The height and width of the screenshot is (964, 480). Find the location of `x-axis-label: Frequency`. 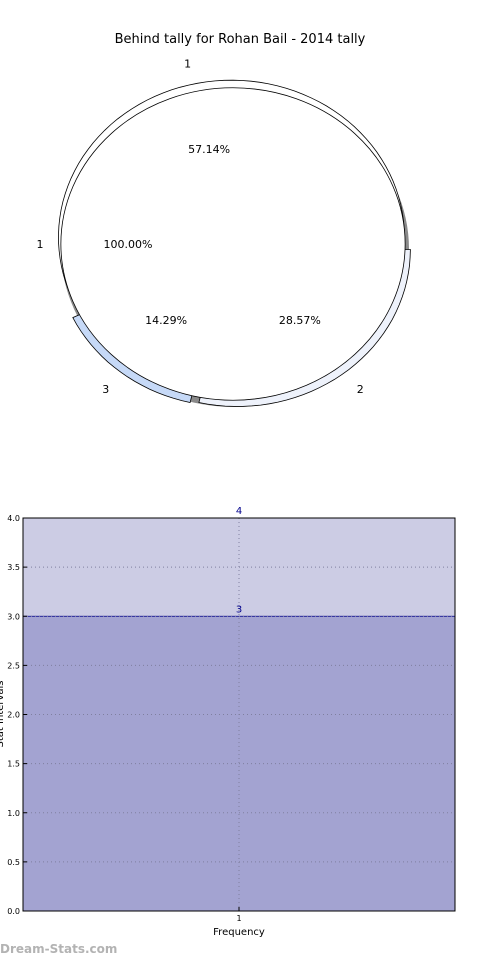

x-axis-label: Frequency is located at coordinates (239, 932).